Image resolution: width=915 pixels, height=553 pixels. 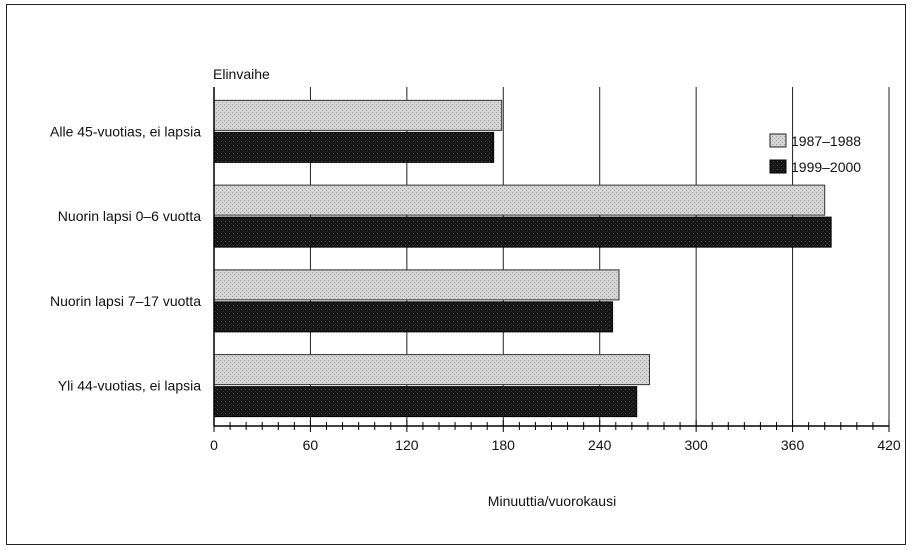 What do you see at coordinates (826, 141) in the screenshot?
I see `legend-label-1987-1988: 1987–1988` at bounding box center [826, 141].